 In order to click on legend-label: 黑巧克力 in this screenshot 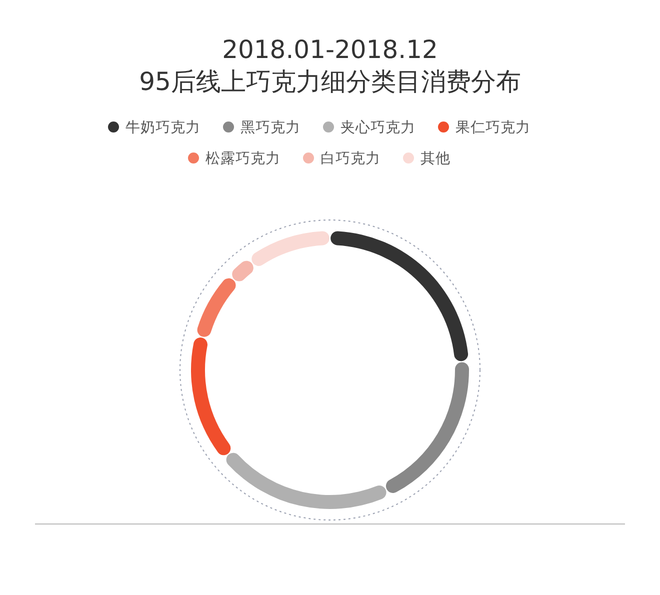, I will do `click(270, 127)`.